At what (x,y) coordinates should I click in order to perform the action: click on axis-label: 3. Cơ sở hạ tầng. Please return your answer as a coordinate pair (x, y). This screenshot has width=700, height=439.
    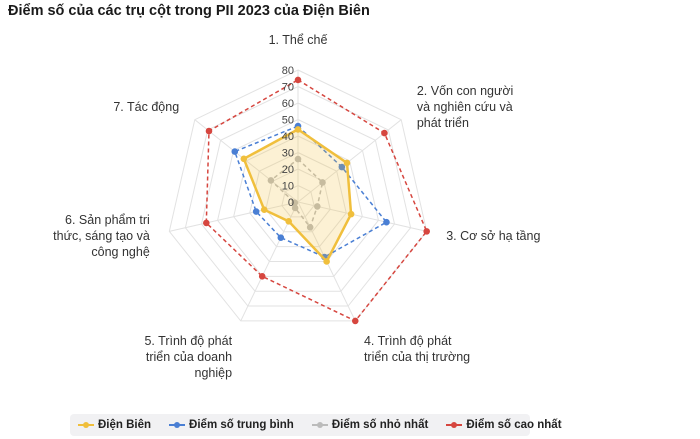
    Looking at the image, I should click on (493, 236).